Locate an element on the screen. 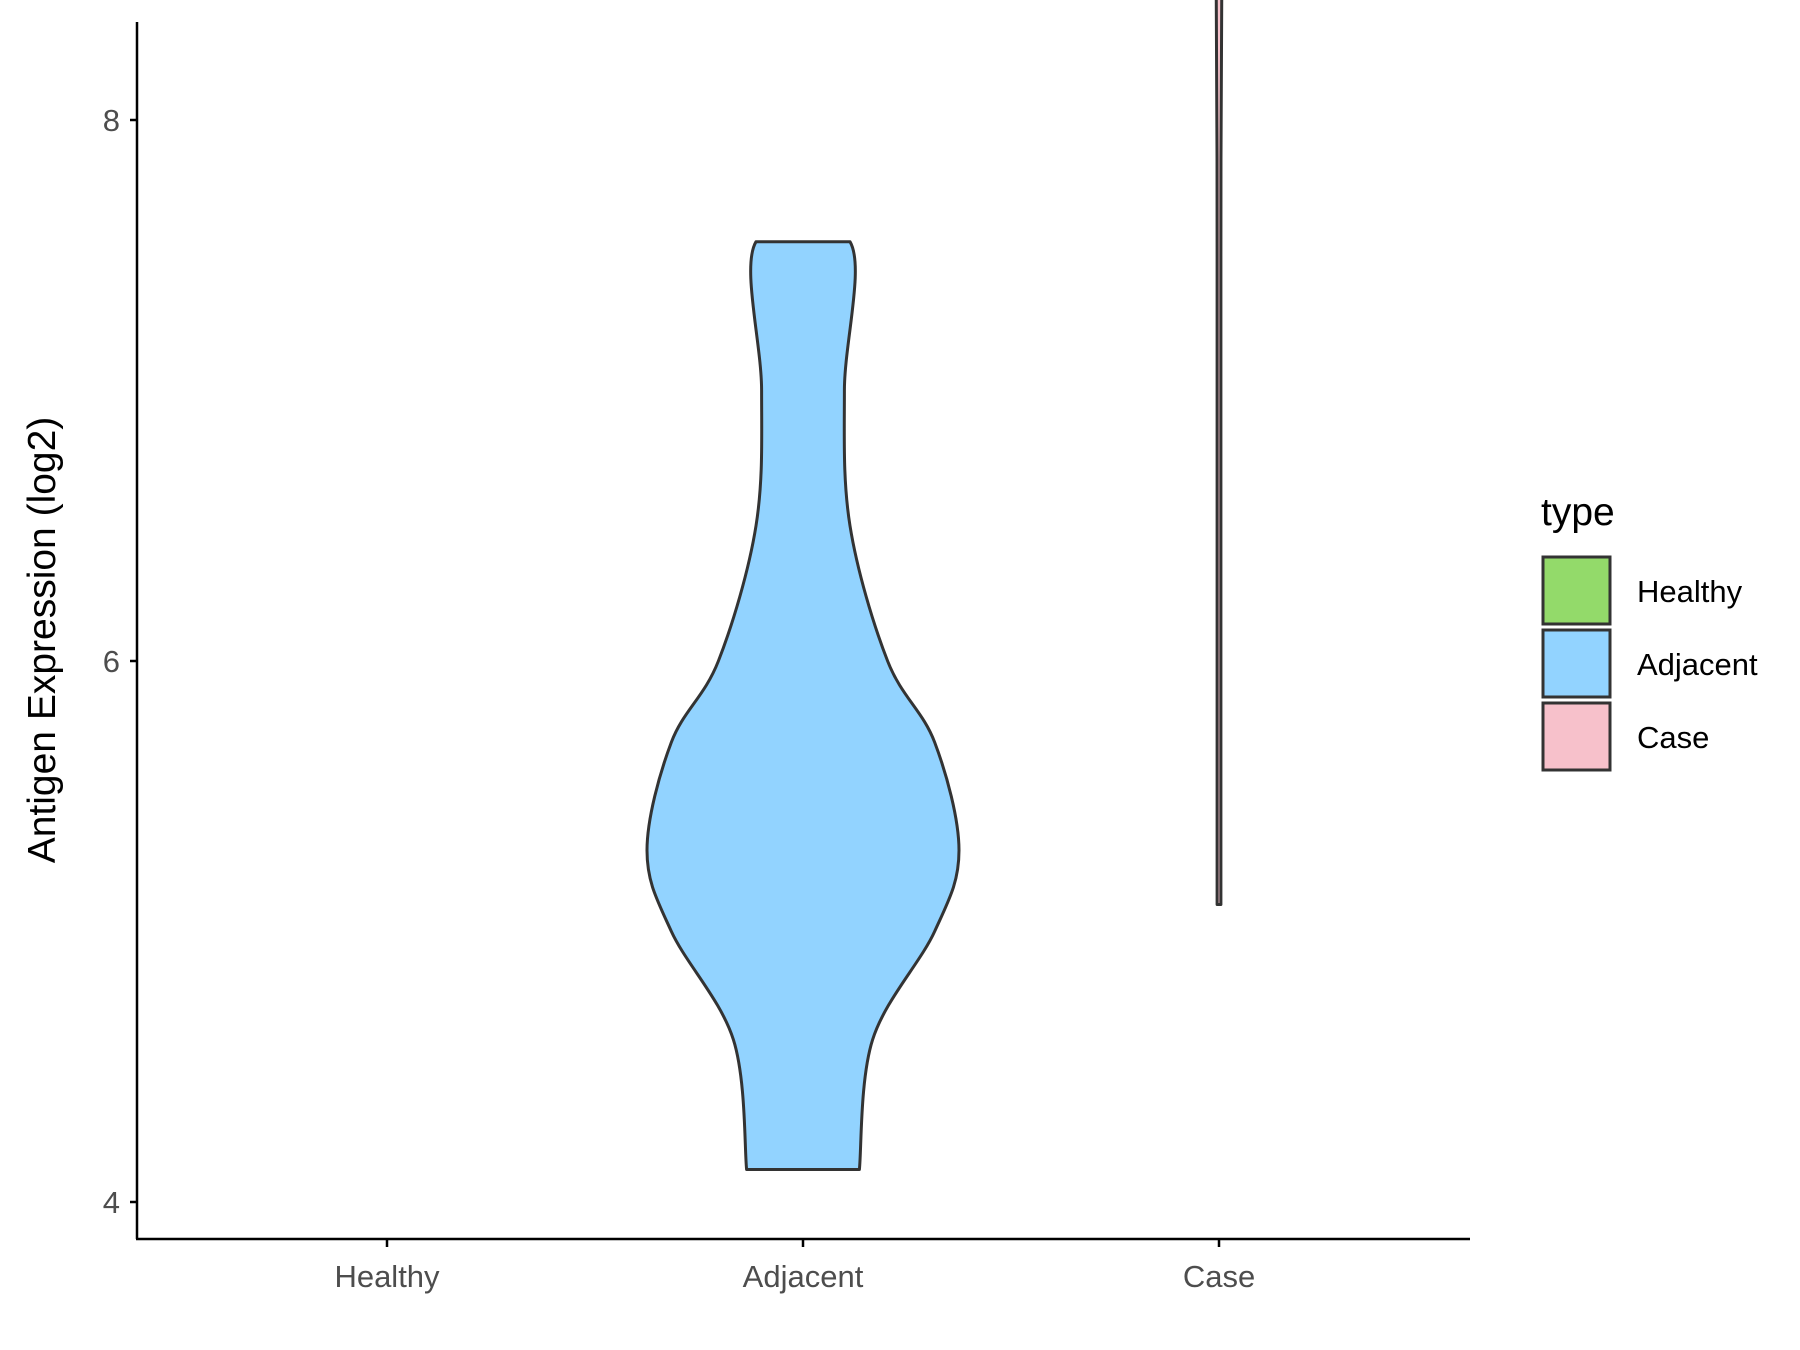 This screenshot has height=1350, width=1800. x-tick-label: Case is located at coordinates (1219, 1276).